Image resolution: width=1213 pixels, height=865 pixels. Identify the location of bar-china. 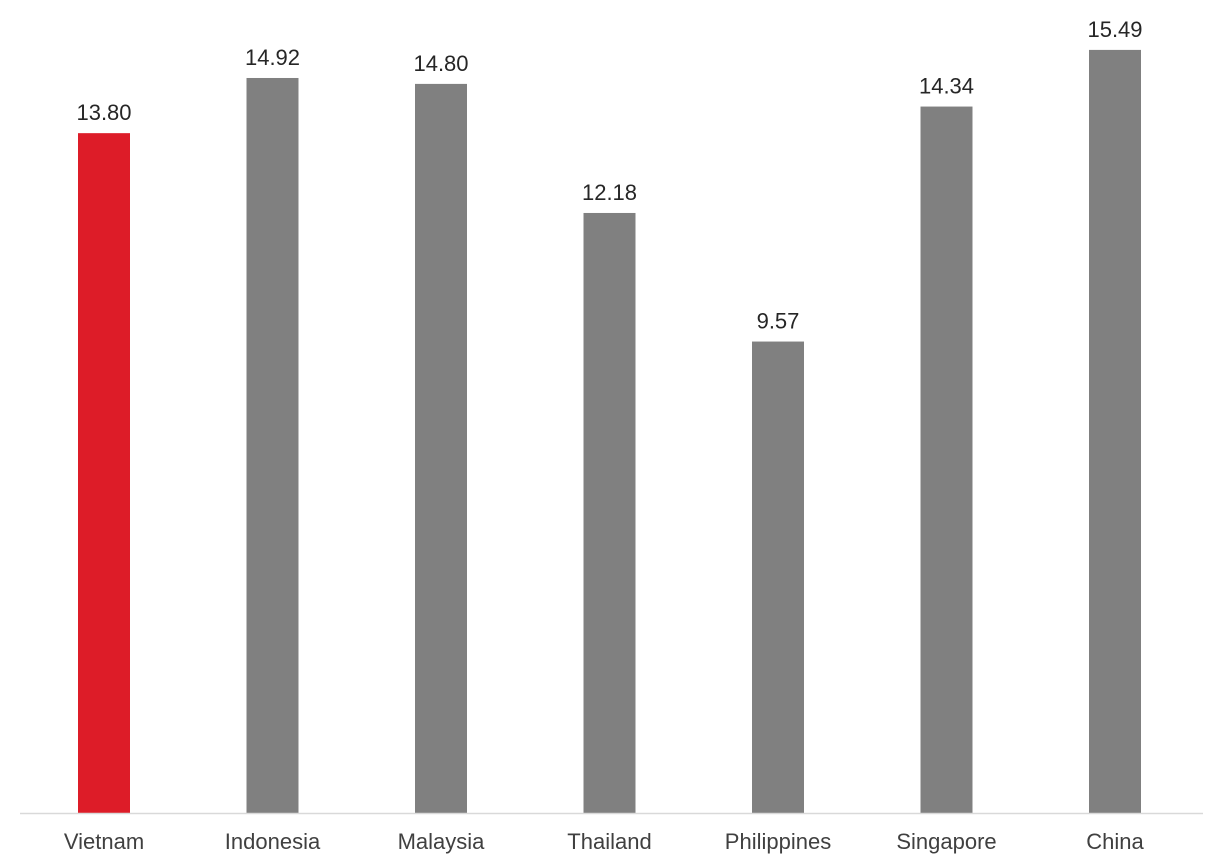
(1115, 431).